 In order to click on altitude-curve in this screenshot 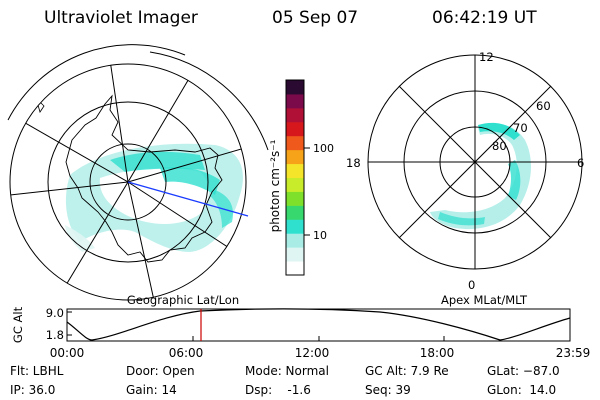, I will do `click(318, 324)`.